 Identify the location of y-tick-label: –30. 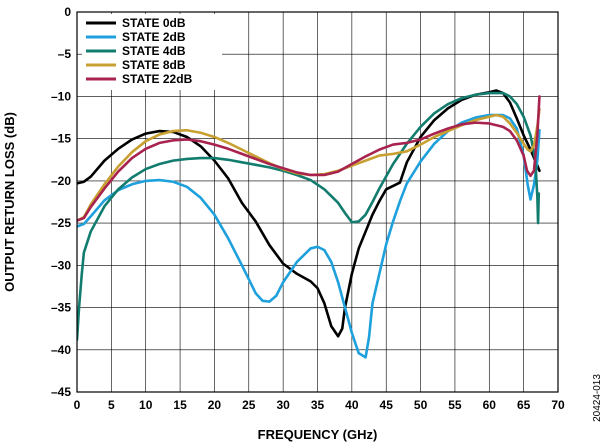
(61, 265).